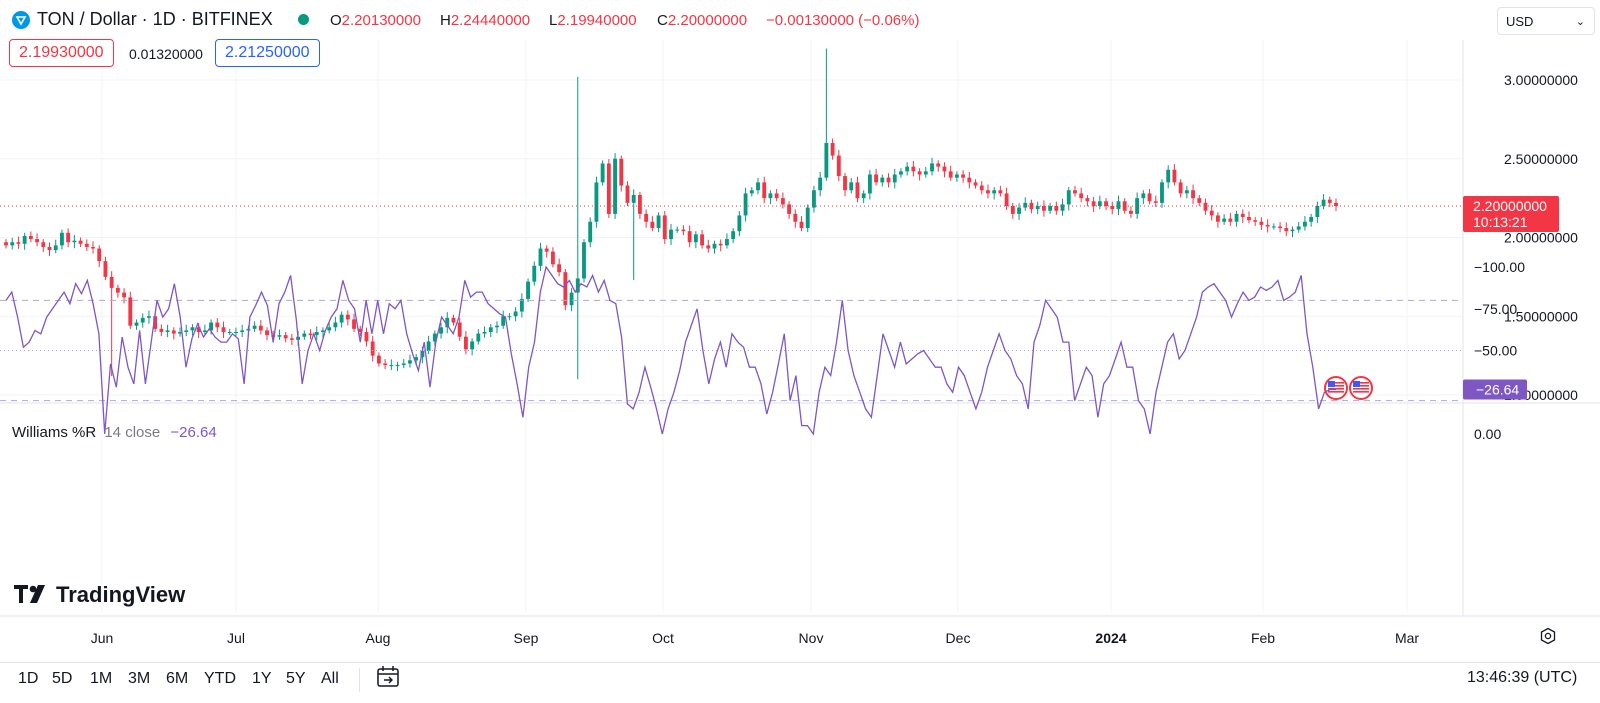  I want to click on time-axis-tick: Aug, so click(378, 638).